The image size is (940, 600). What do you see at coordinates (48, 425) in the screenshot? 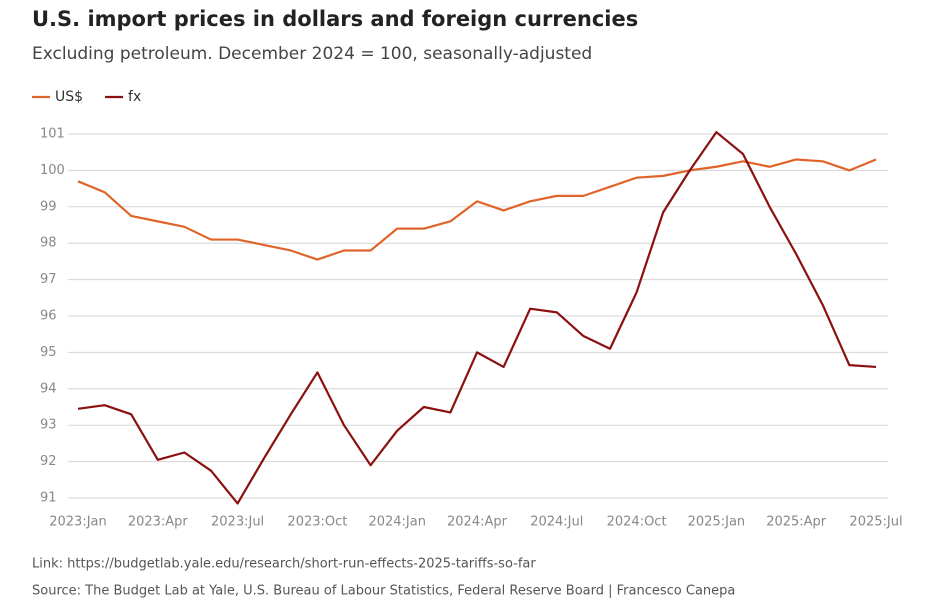
I see `y-tick-label: 93` at bounding box center [48, 425].